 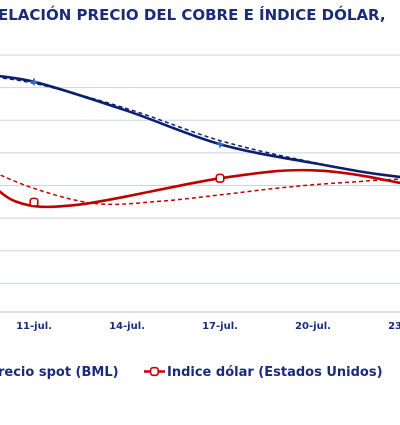 I want to click on legend-label-2: Indice dólar (Estados Unidos), so click(x=275, y=372).